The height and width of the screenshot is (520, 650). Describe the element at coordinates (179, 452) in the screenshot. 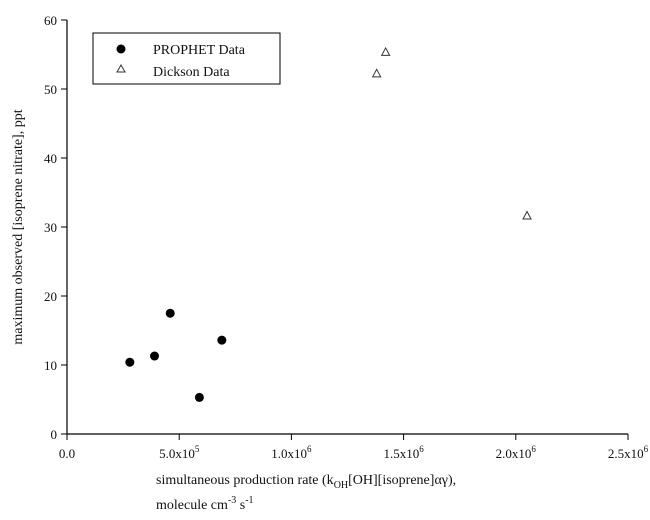

I see `x-tick-label: 5.0x10⁵` at that location.